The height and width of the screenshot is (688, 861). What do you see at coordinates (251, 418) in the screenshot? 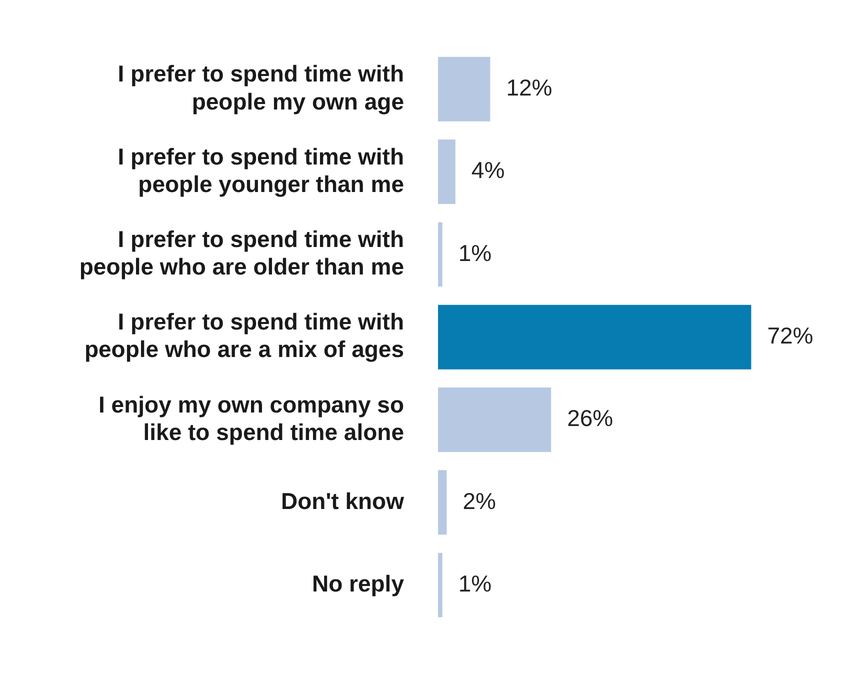
I see `y-tick-label: I enjoy my own company so like to spend time alone` at bounding box center [251, 418].